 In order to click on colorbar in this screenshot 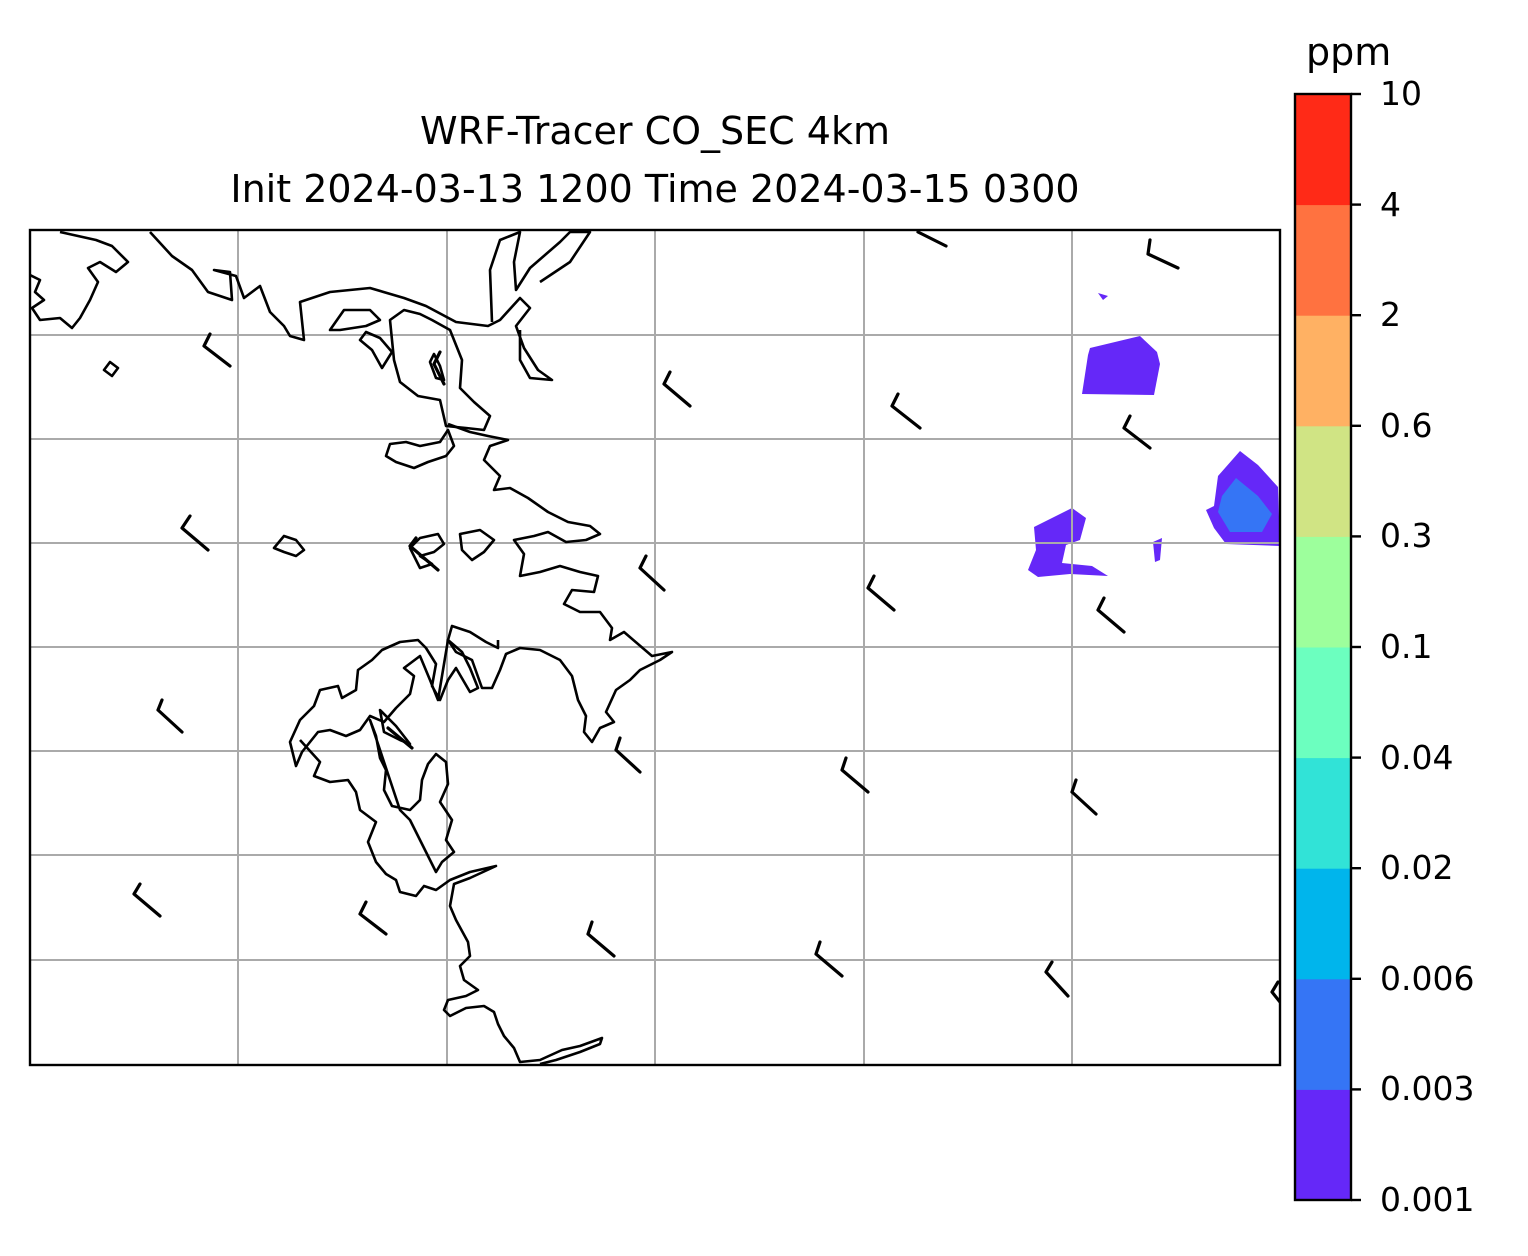, I will do `click(1327, 647)`.